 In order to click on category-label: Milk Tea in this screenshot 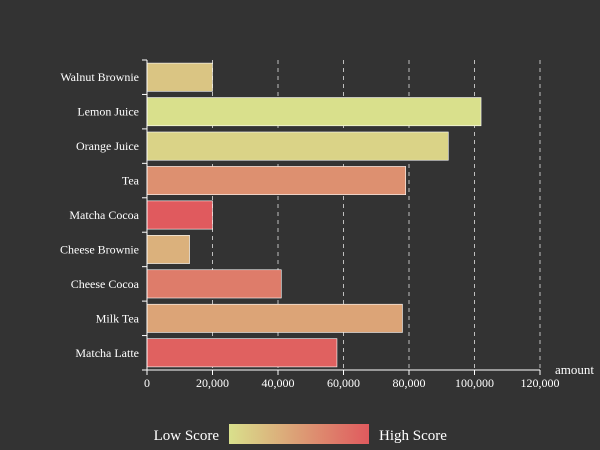, I will do `click(118, 318)`.